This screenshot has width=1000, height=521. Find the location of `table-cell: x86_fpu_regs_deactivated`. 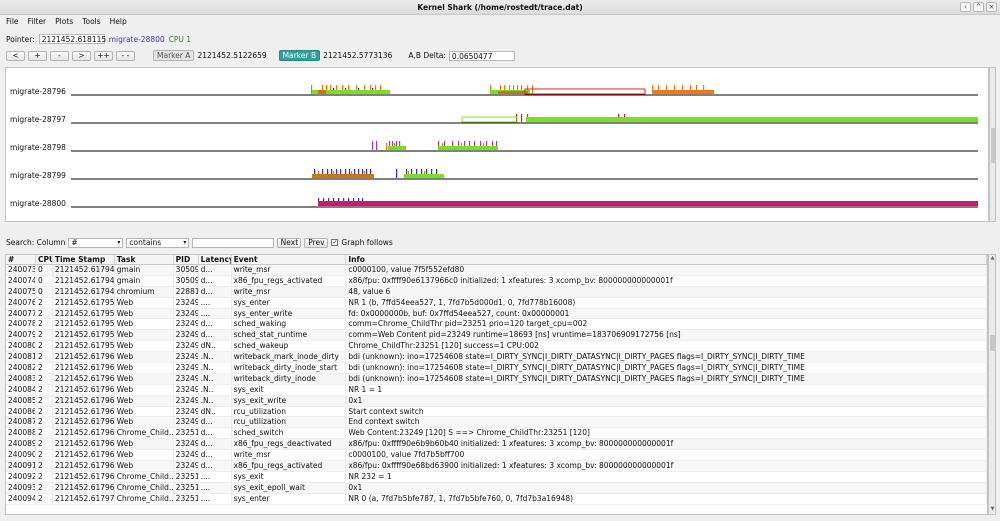

table-cell: x86_fpu_regs_deactivated is located at coordinates (289, 444).